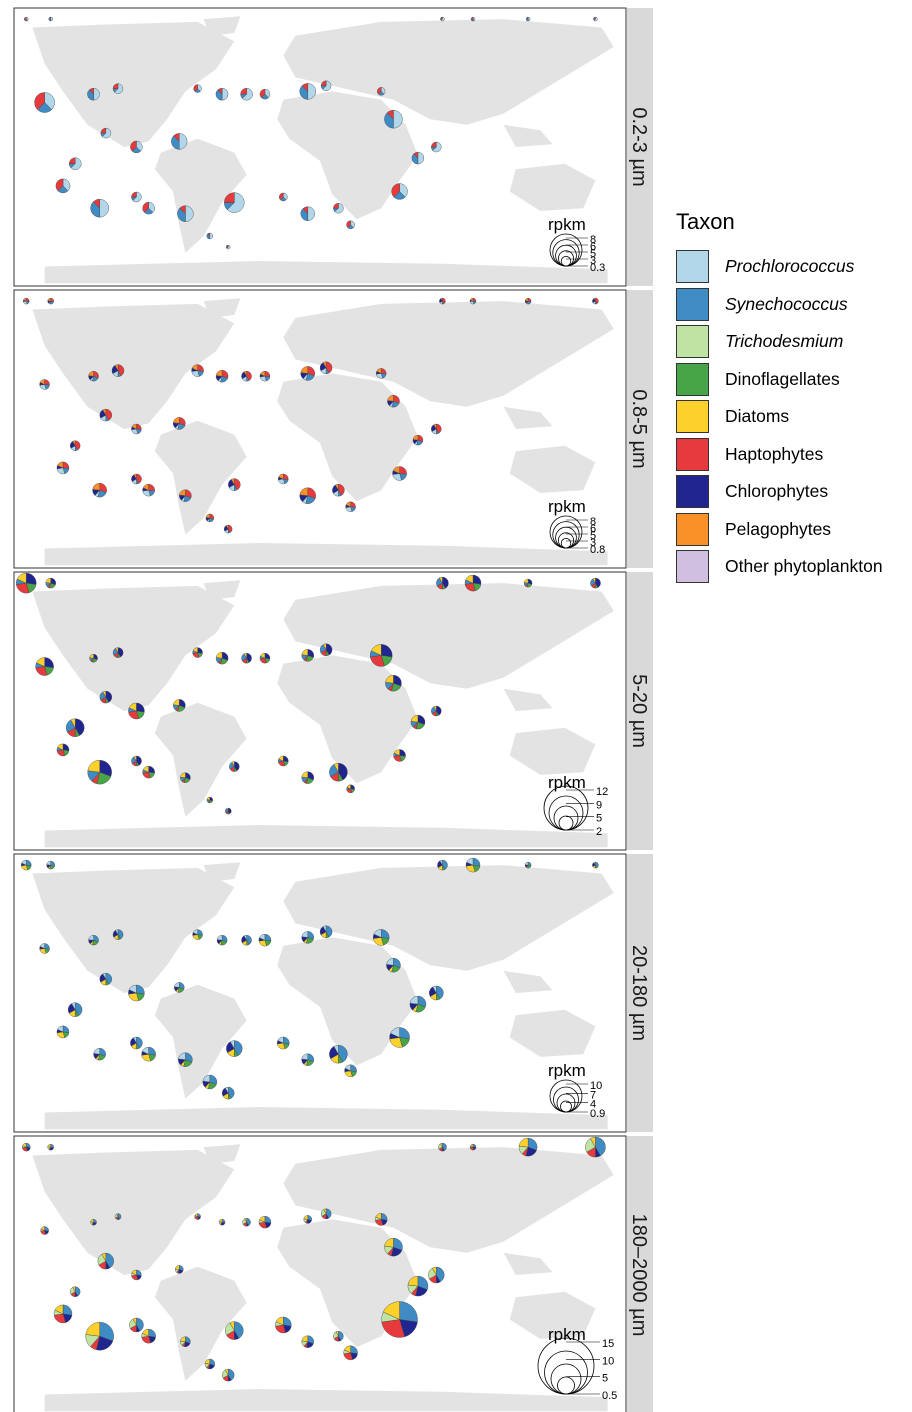 The height and width of the screenshot is (1412, 912). What do you see at coordinates (593, 247) in the screenshot?
I see `size-scale-label: 6` at bounding box center [593, 247].